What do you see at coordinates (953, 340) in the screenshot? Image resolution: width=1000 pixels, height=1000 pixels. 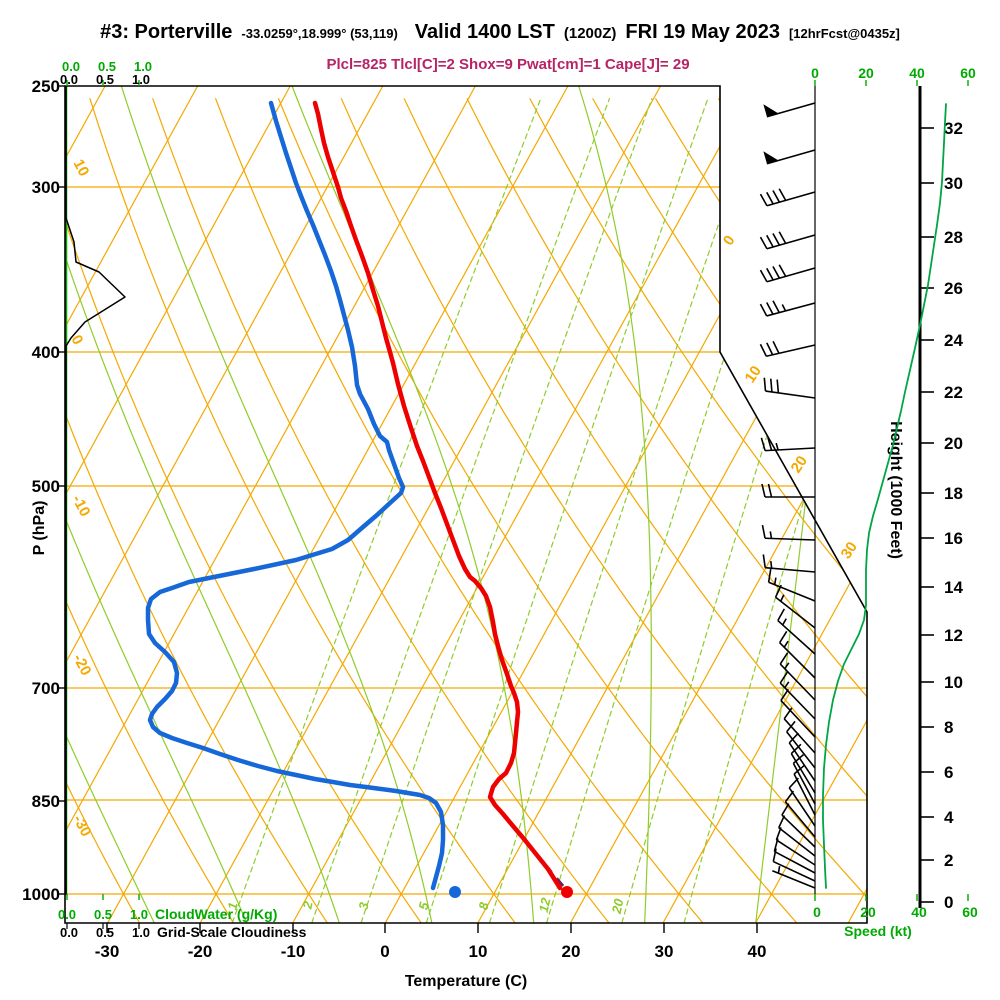 I see `svg-text: 24` at bounding box center [953, 340].